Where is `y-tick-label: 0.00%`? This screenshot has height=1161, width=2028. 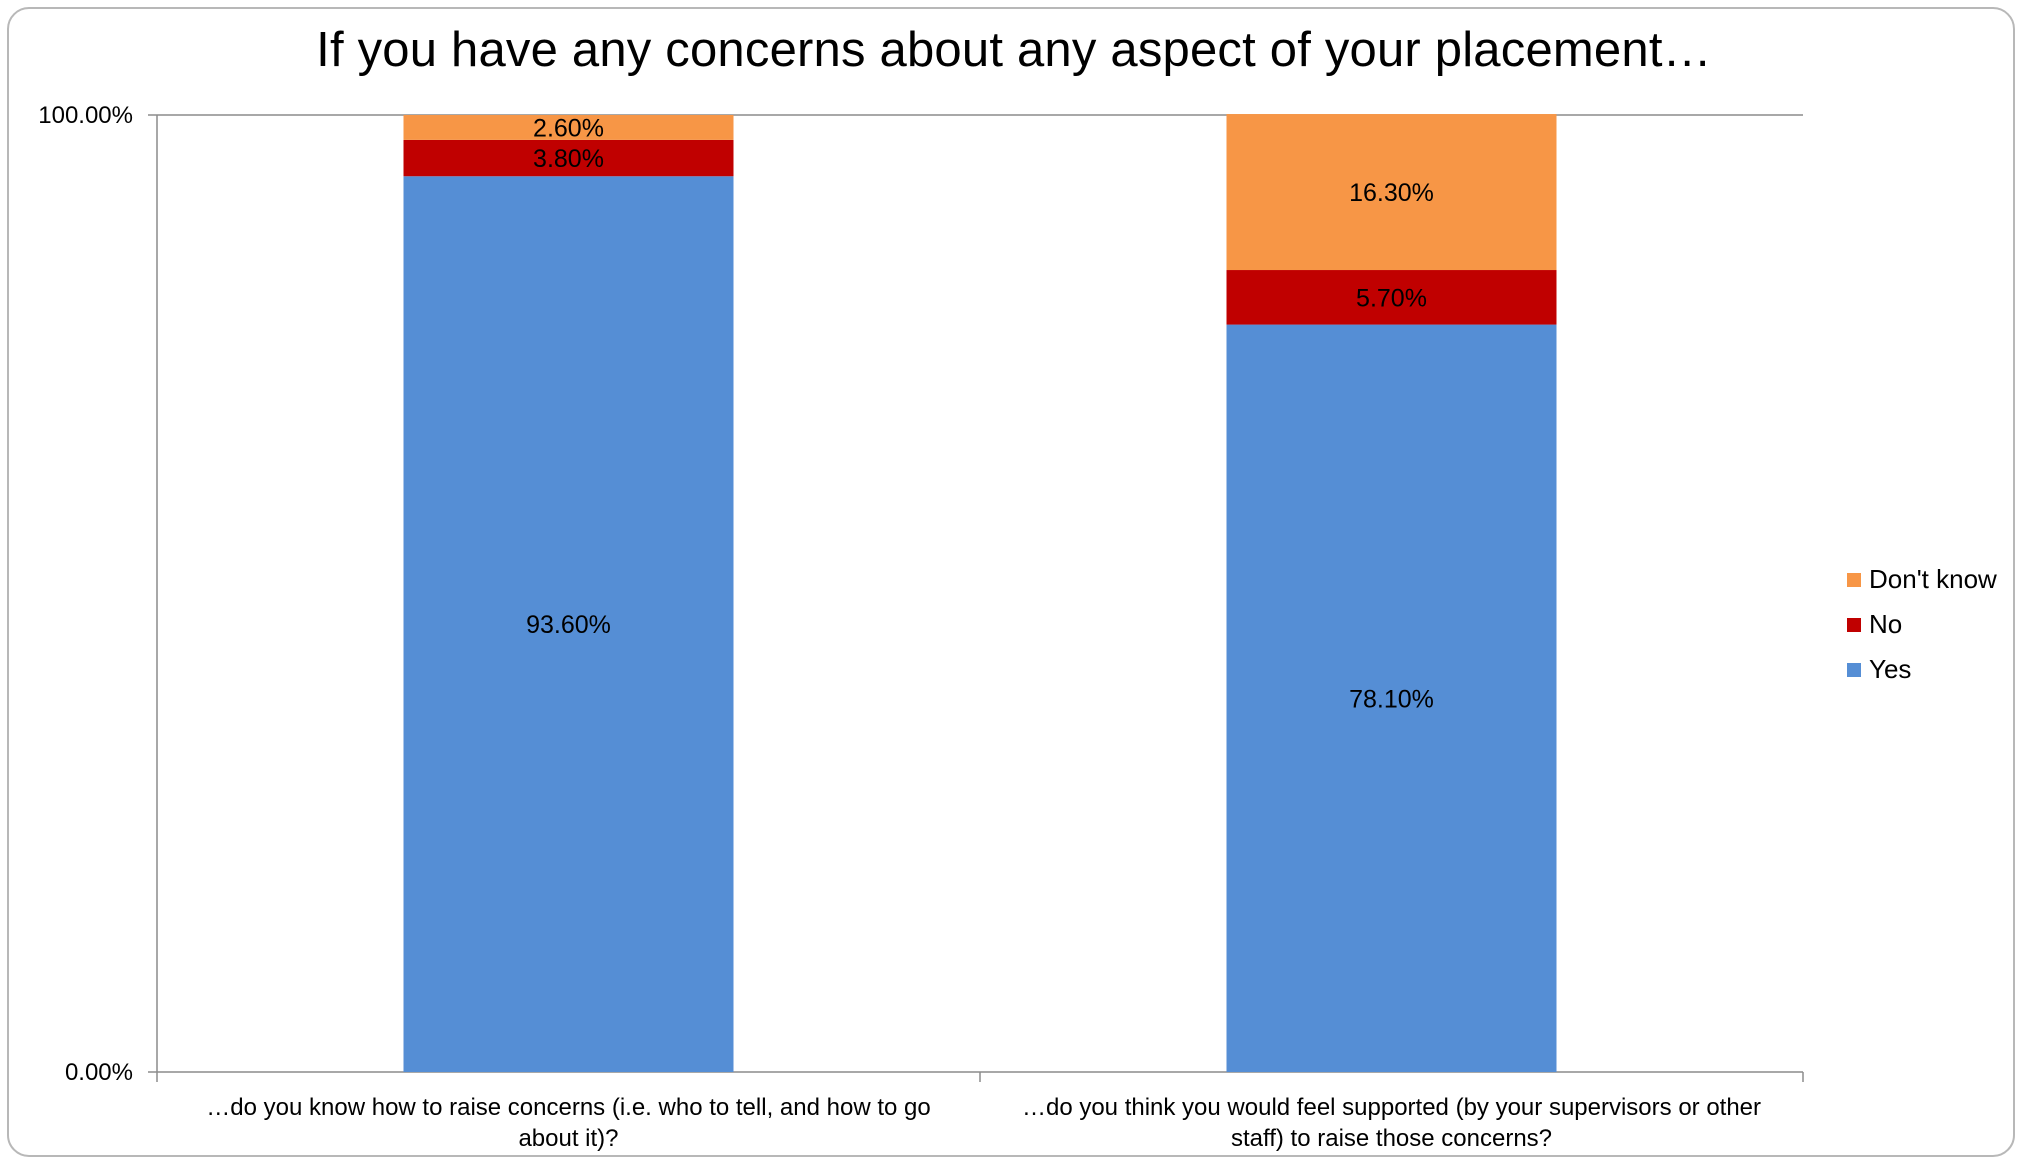
y-tick-label: 0.00% is located at coordinates (99, 1072).